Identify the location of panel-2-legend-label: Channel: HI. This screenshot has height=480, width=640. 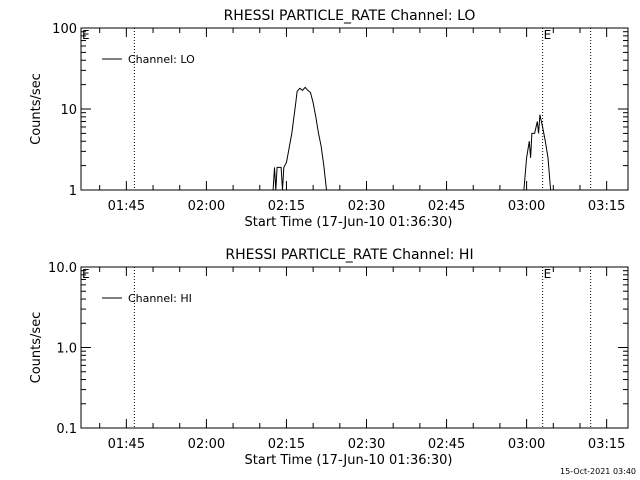
(160, 298).